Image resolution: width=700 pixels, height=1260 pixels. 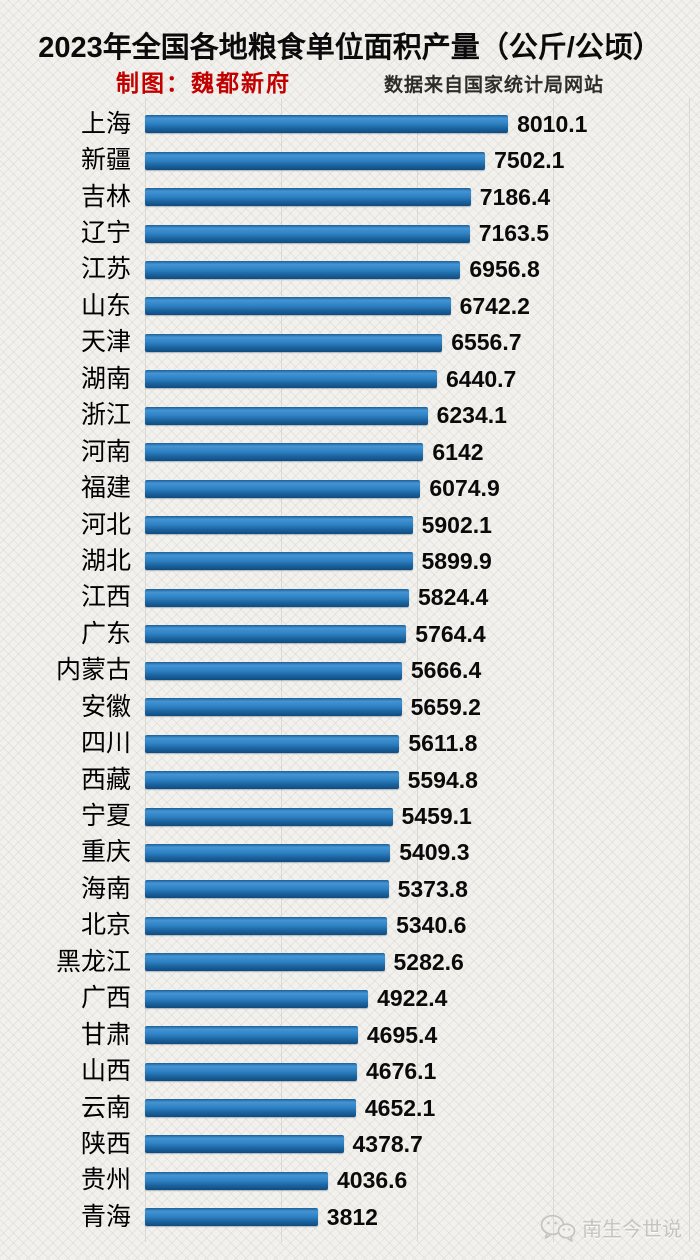 What do you see at coordinates (481, 378) in the screenshot?
I see `value-label: 6440.7` at bounding box center [481, 378].